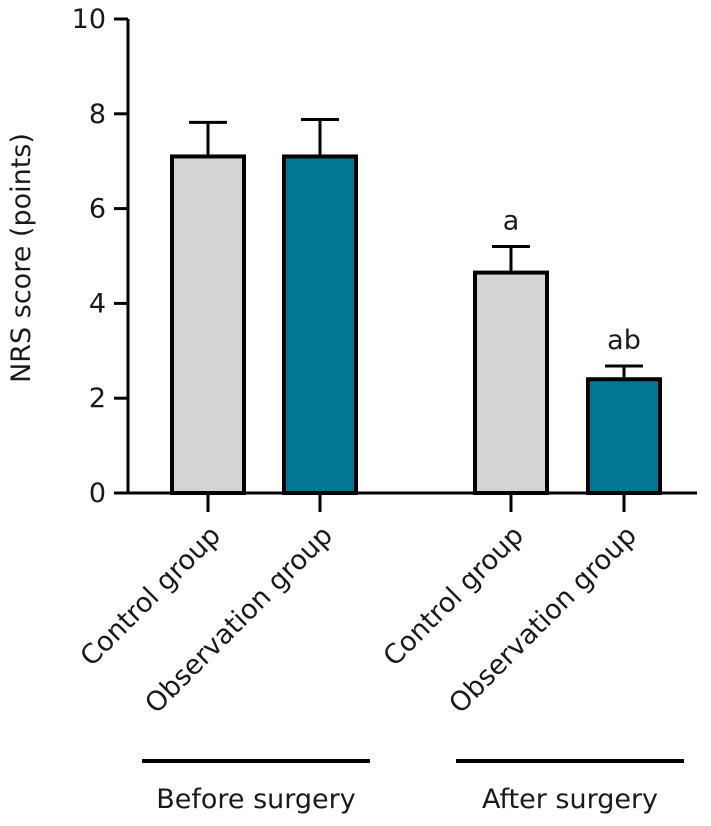 This screenshot has height=826, width=711. What do you see at coordinates (97, 303) in the screenshot?
I see `y-tick-label: 4` at bounding box center [97, 303].